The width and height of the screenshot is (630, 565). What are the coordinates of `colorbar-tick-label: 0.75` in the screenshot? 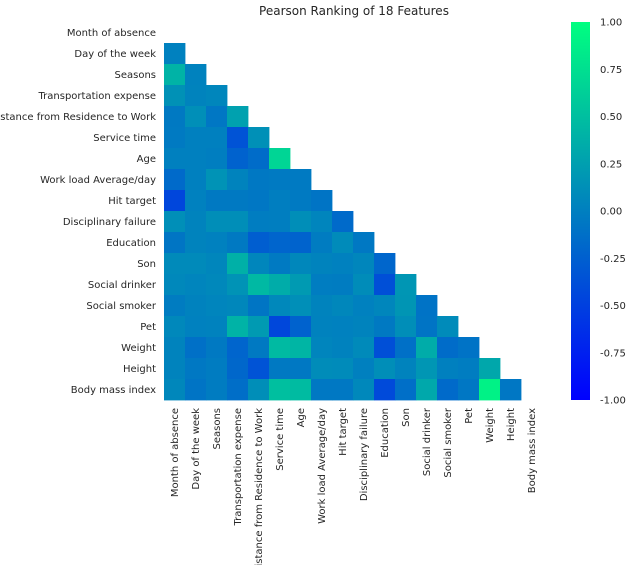 It's located at (611, 70).